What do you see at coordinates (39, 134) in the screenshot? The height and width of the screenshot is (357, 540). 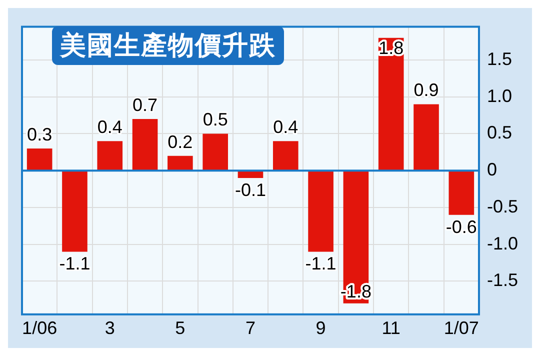 I see `data-label: 0.3` at bounding box center [39, 134].